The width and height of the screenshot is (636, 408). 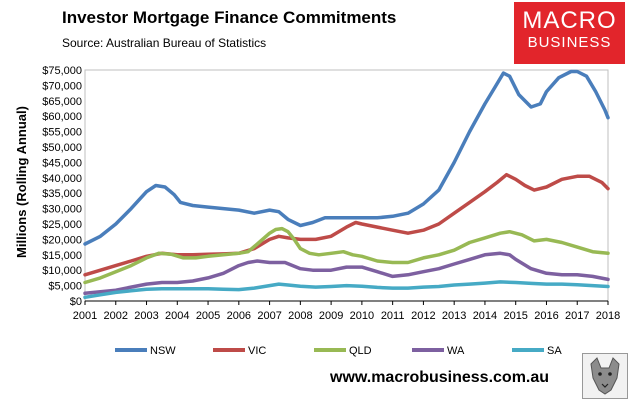 What do you see at coordinates (62, 240) in the screenshot?
I see `y-tick-label: $20,000` at bounding box center [62, 240].